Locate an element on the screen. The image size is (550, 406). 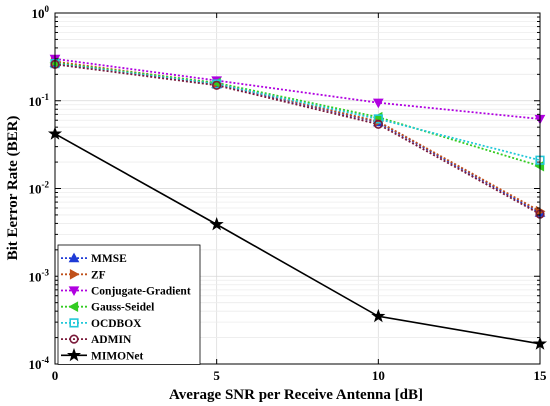
legend-label: Conjugate-Gradient is located at coordinates (141, 292).